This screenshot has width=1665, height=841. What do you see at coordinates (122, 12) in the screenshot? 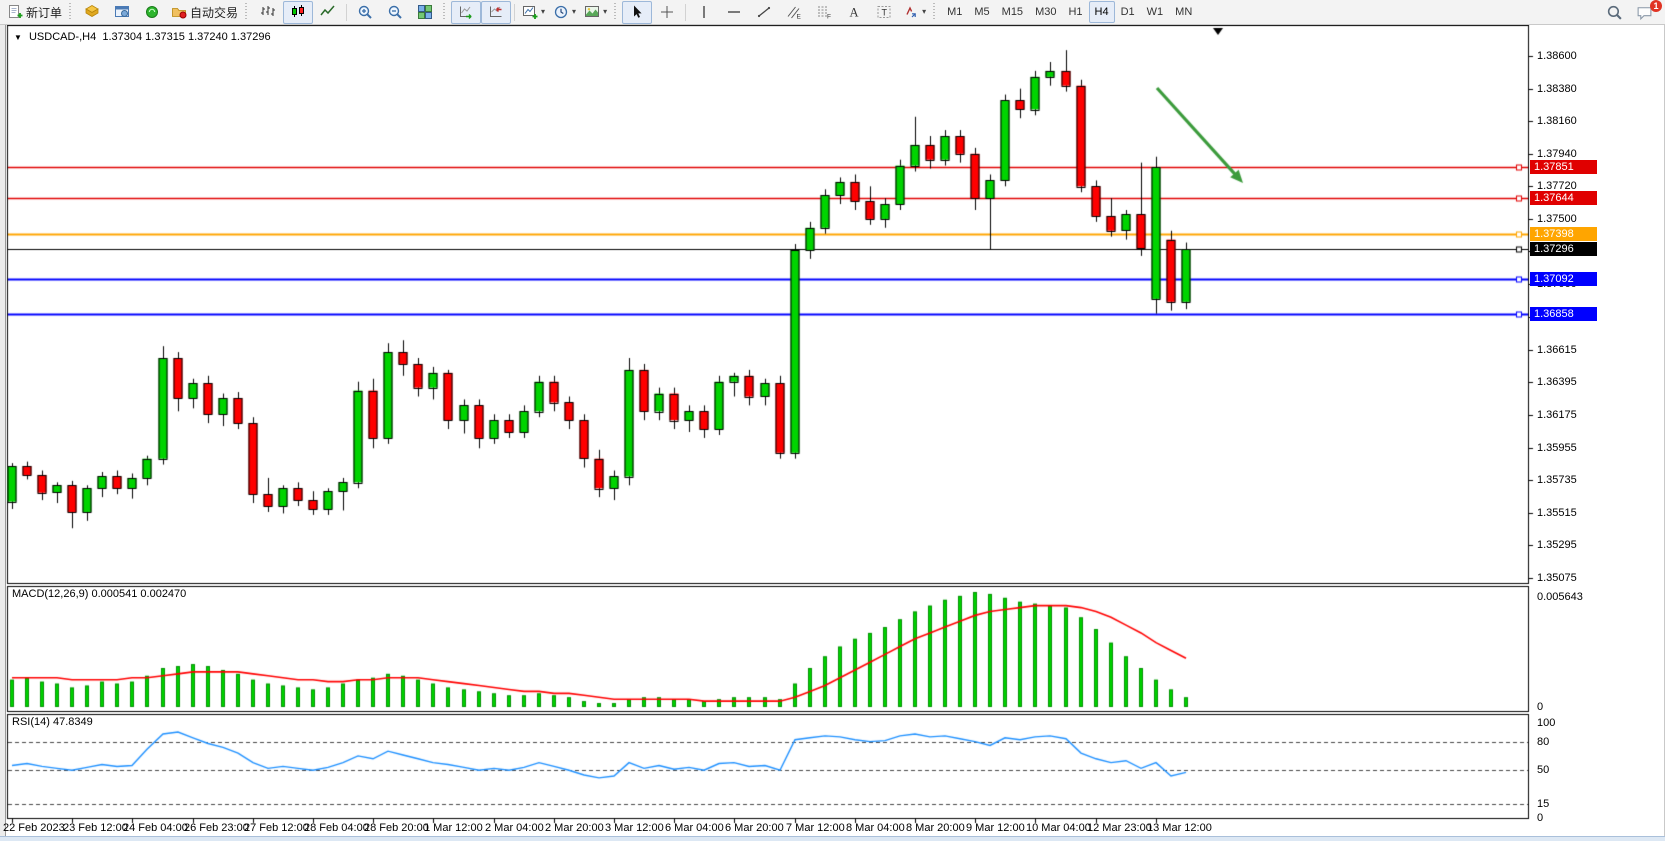
I see `data-window-button` at bounding box center [122, 12].